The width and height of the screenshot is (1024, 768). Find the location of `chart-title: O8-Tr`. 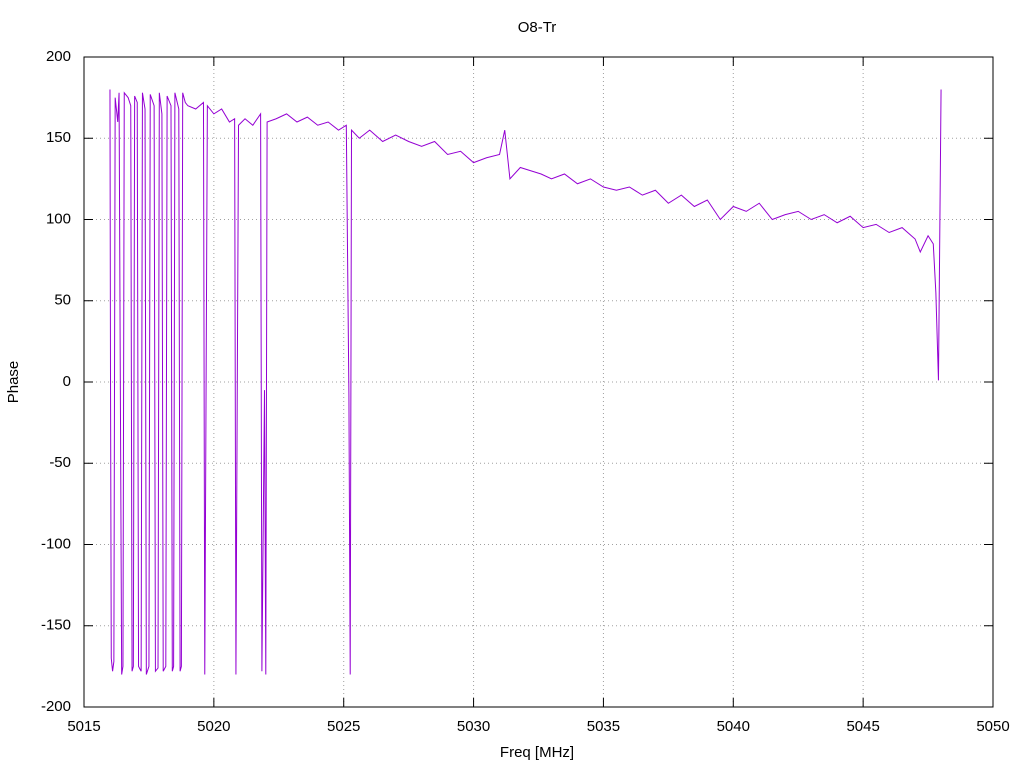

chart-title: O8-Tr is located at coordinates (537, 27).